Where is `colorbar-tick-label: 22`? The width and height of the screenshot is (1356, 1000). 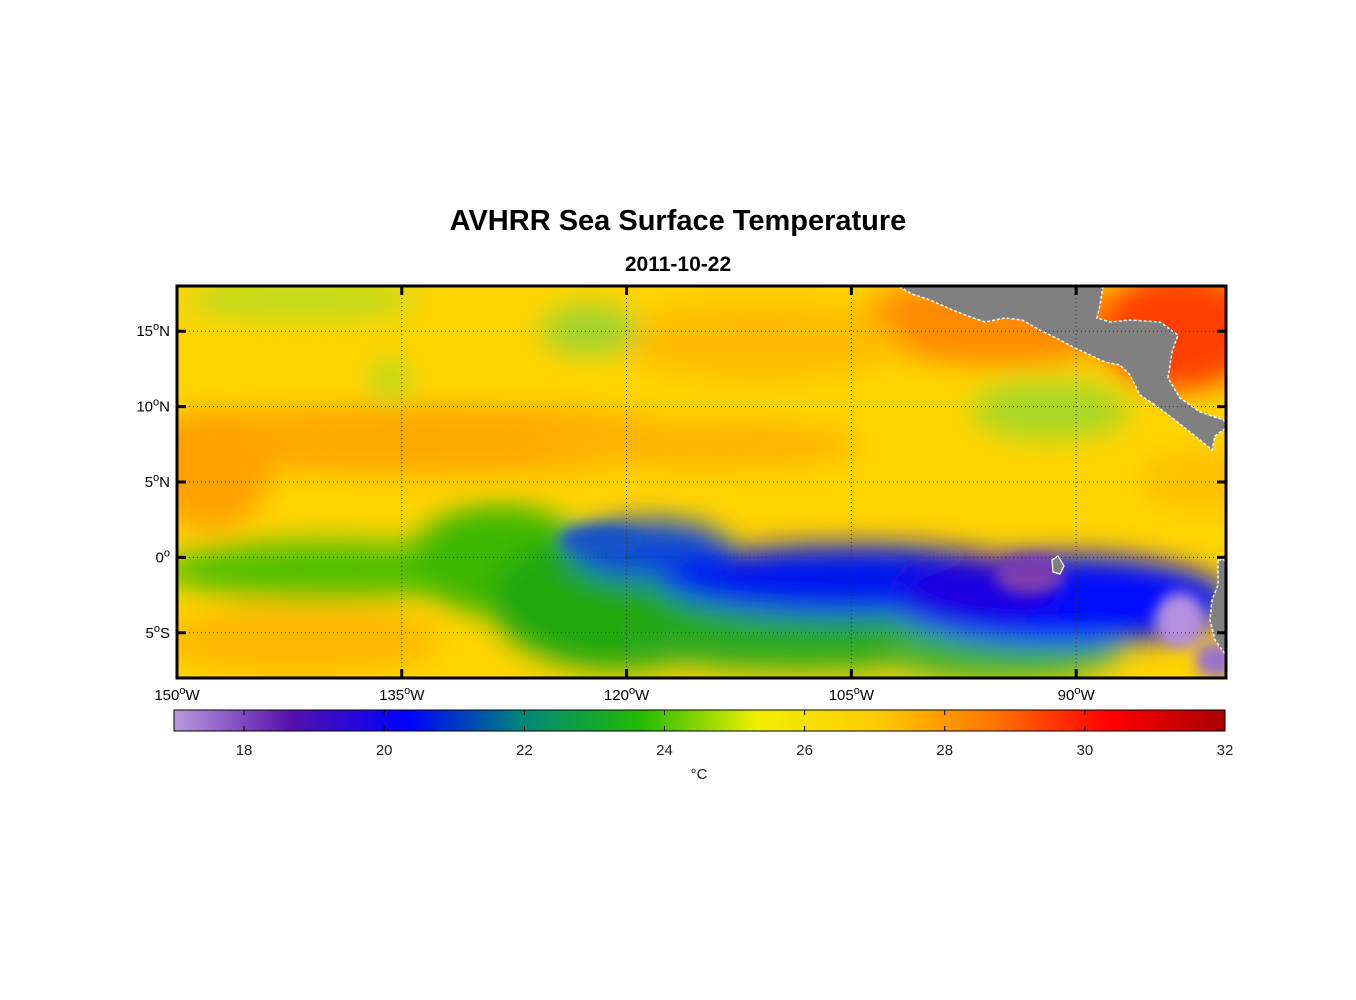
colorbar-tick-label: 22 is located at coordinates (524, 750).